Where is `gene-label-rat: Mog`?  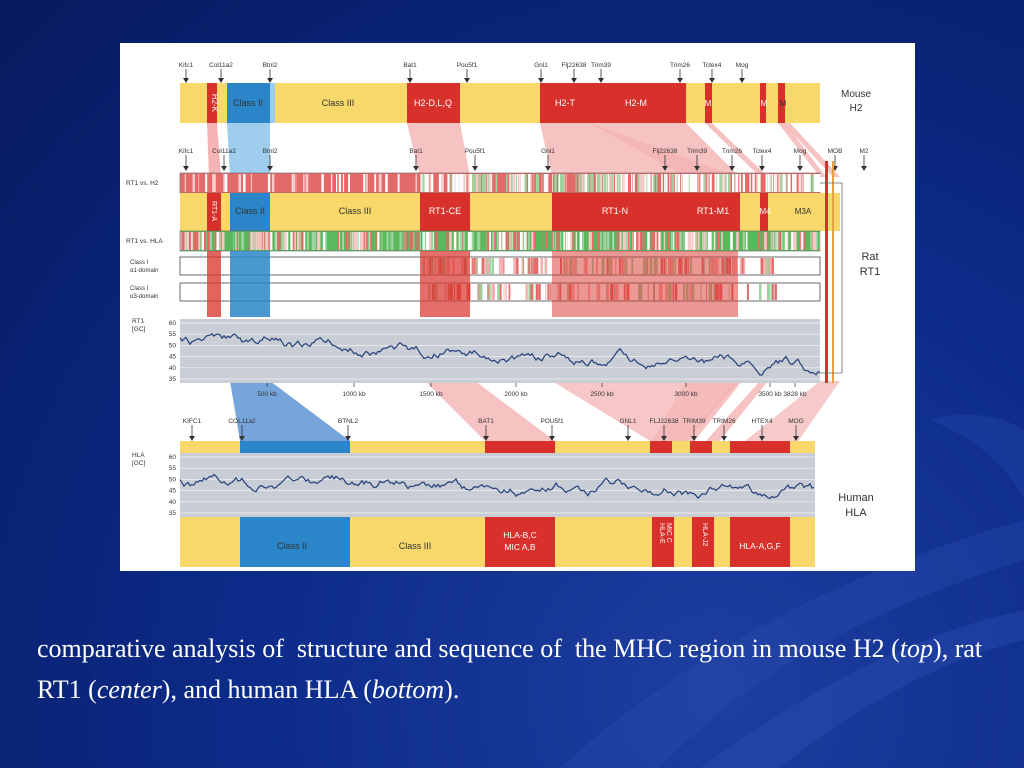 gene-label-rat: Mog is located at coordinates (800, 151).